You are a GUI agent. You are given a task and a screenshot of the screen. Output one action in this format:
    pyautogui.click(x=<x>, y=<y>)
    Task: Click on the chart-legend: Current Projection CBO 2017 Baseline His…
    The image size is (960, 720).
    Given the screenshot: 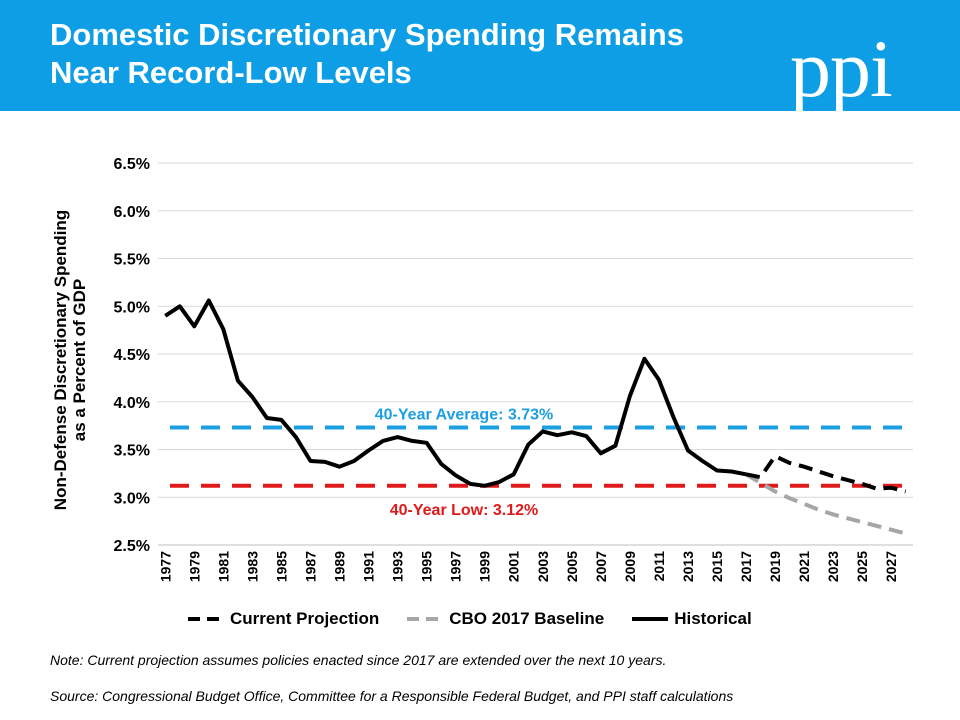 What is the action you would take?
    pyautogui.click(x=482, y=619)
    